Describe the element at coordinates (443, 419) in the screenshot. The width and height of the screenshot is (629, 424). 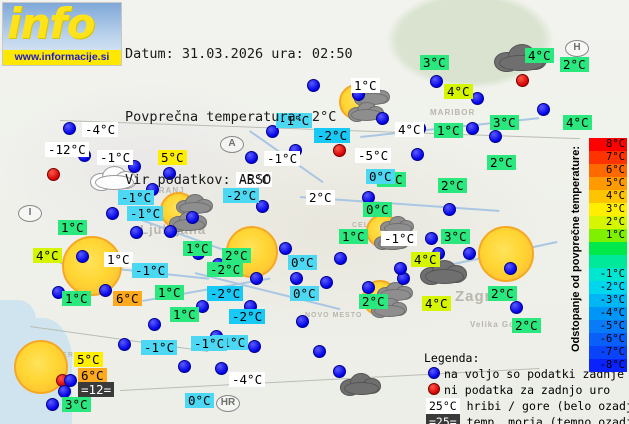
I see `legend-sea-chip: =25=` at that location.